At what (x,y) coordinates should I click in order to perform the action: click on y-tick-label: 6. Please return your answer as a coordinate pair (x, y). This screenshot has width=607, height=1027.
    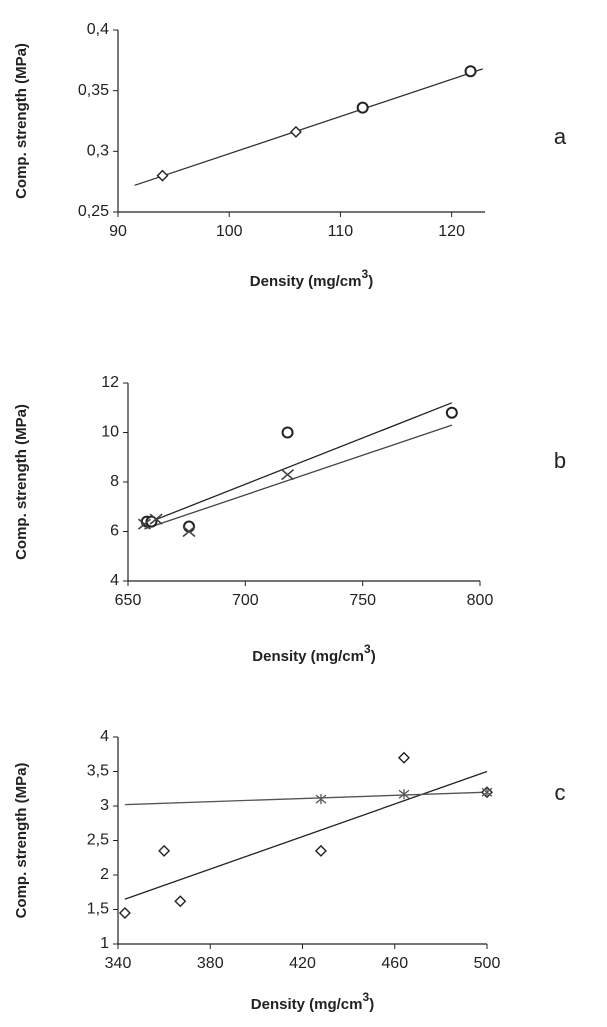
    Looking at the image, I should click on (114, 531).